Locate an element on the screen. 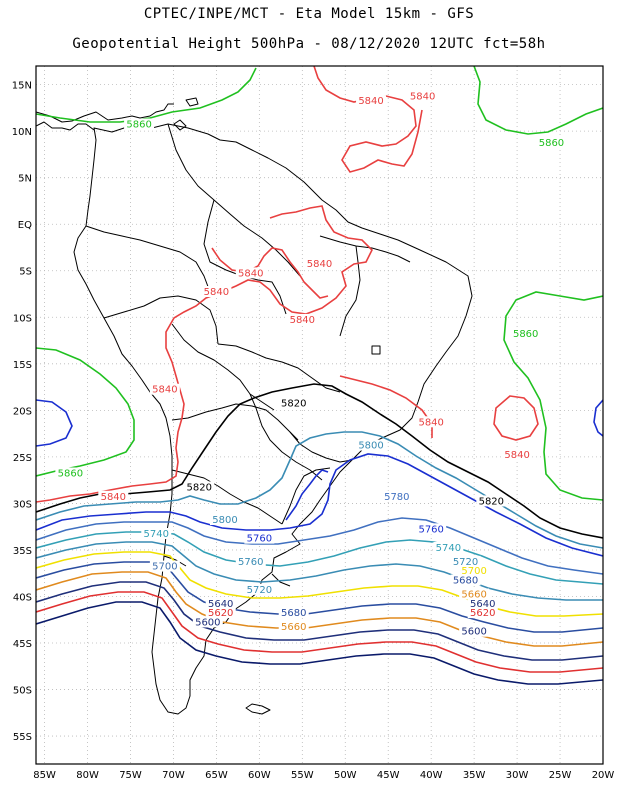 The image size is (618, 800). contour-label: 5620 is located at coordinates (220, 613).